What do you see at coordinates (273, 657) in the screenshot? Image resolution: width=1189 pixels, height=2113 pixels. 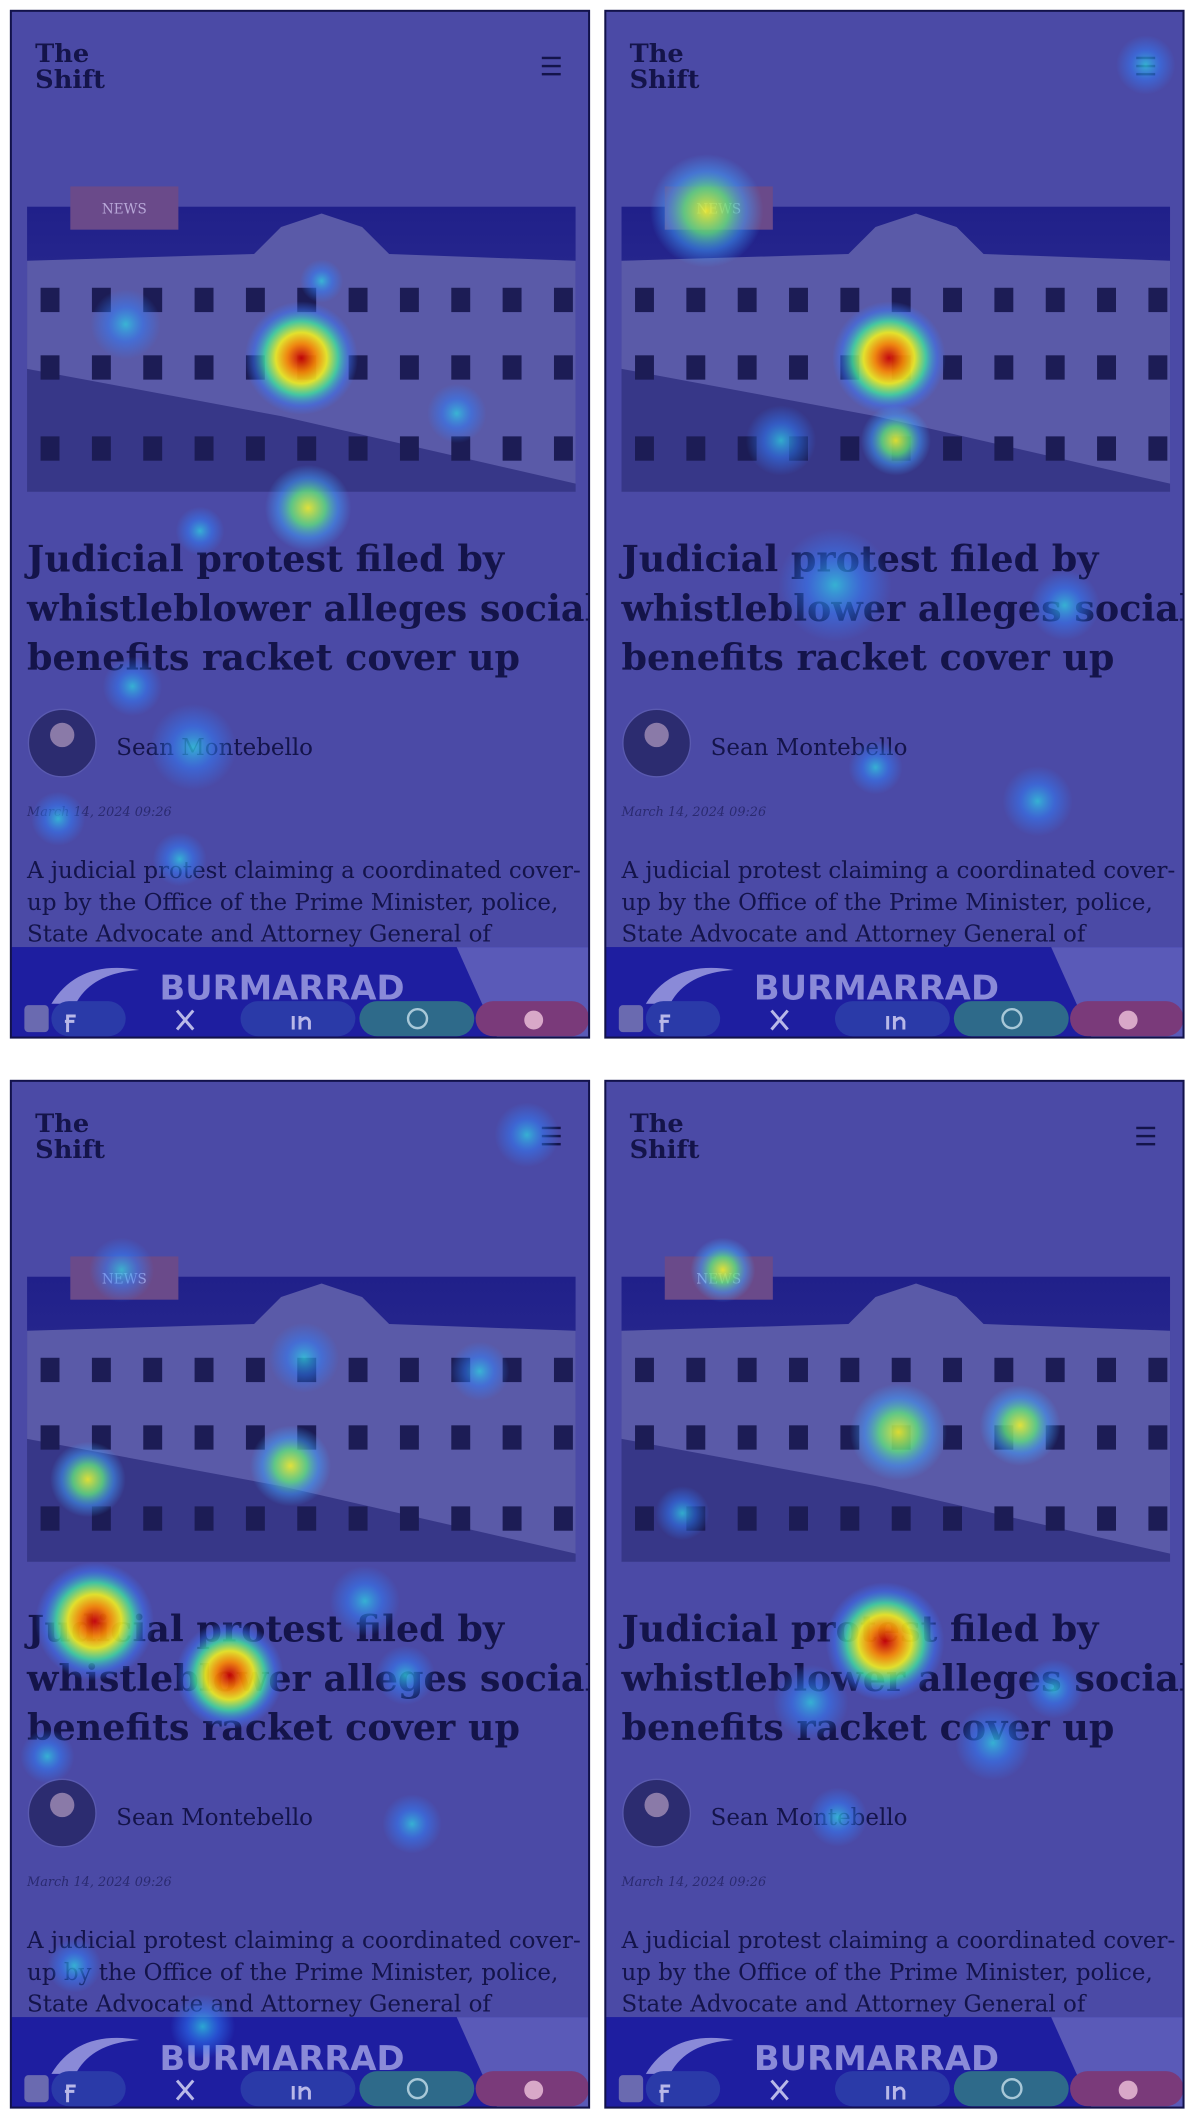 I see `headline-line: benefits racket cover up` at bounding box center [273, 657].